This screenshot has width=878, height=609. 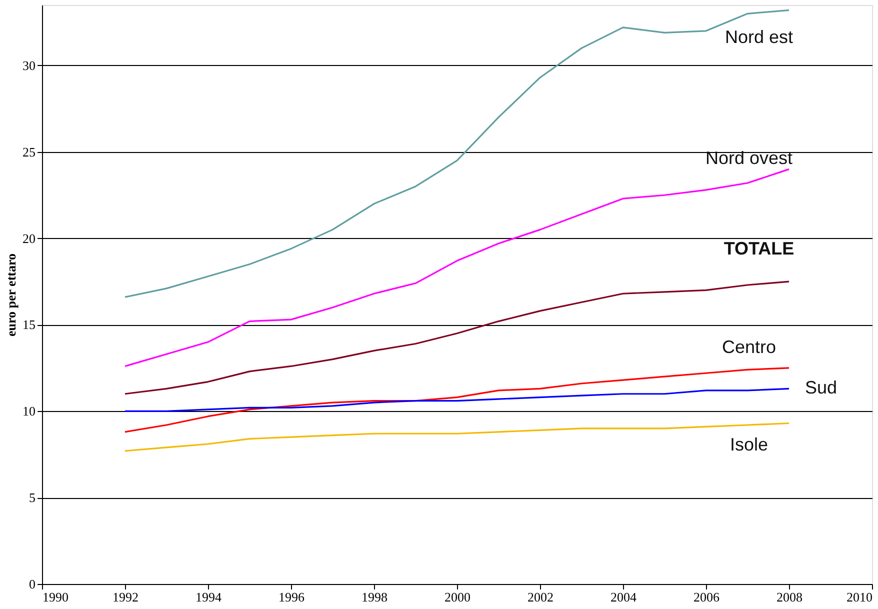 I want to click on x-tick-label: 2004, so click(x=623, y=597).